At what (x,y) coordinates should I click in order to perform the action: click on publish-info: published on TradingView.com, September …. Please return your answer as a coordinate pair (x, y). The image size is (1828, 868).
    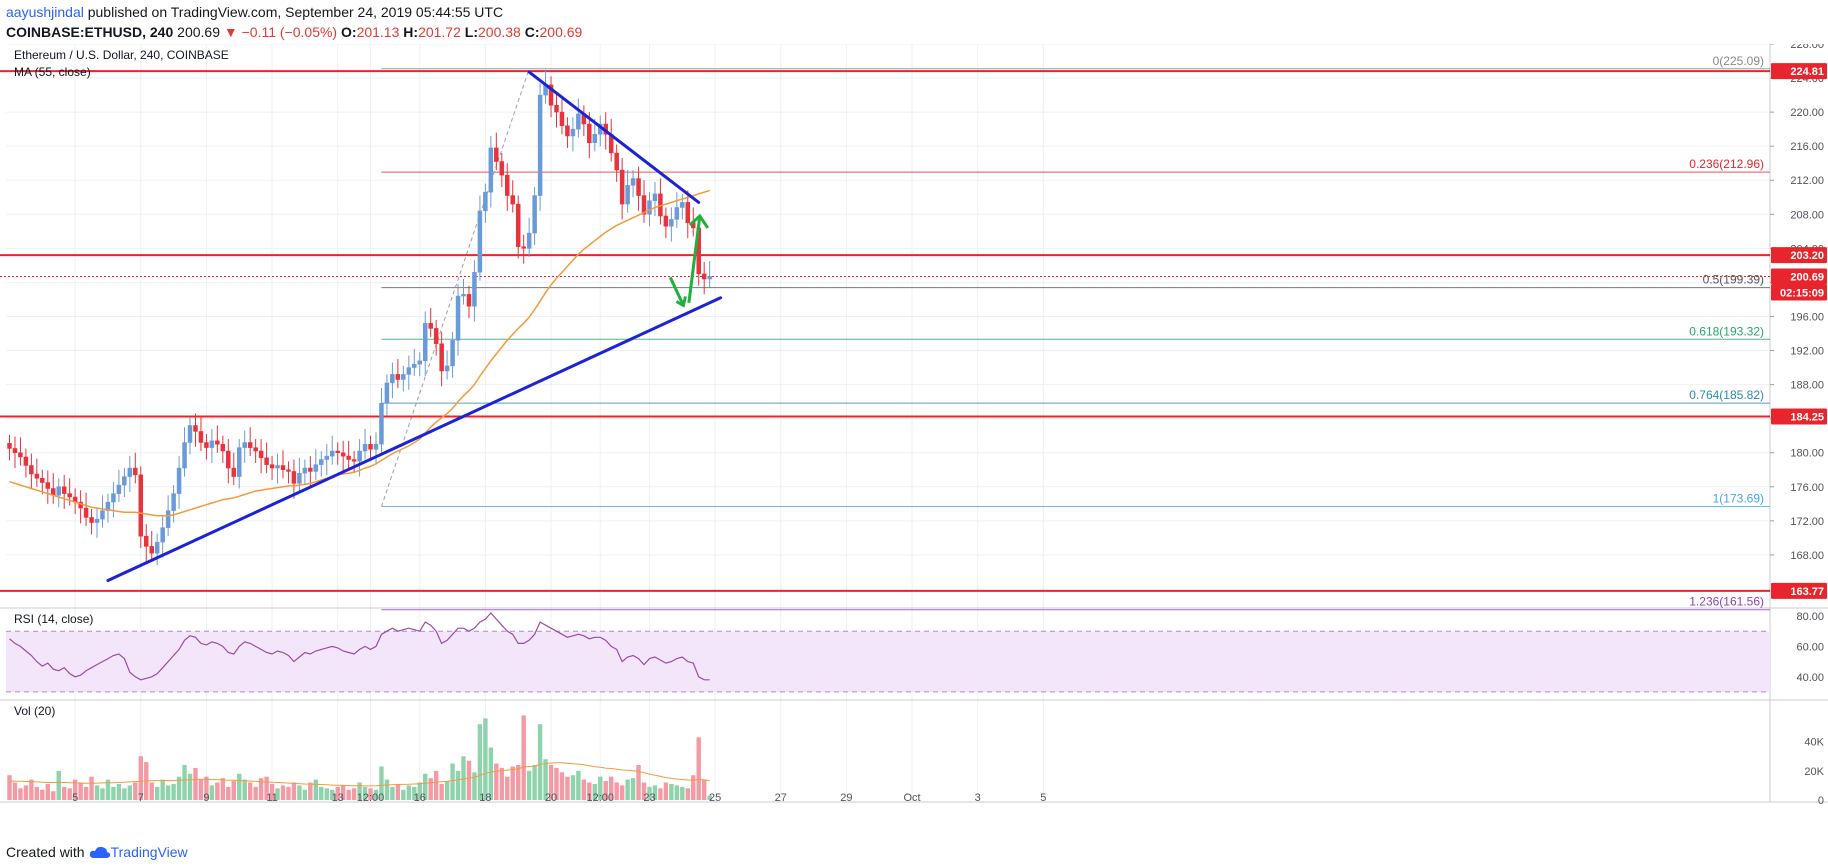
    Looking at the image, I should click on (295, 12).